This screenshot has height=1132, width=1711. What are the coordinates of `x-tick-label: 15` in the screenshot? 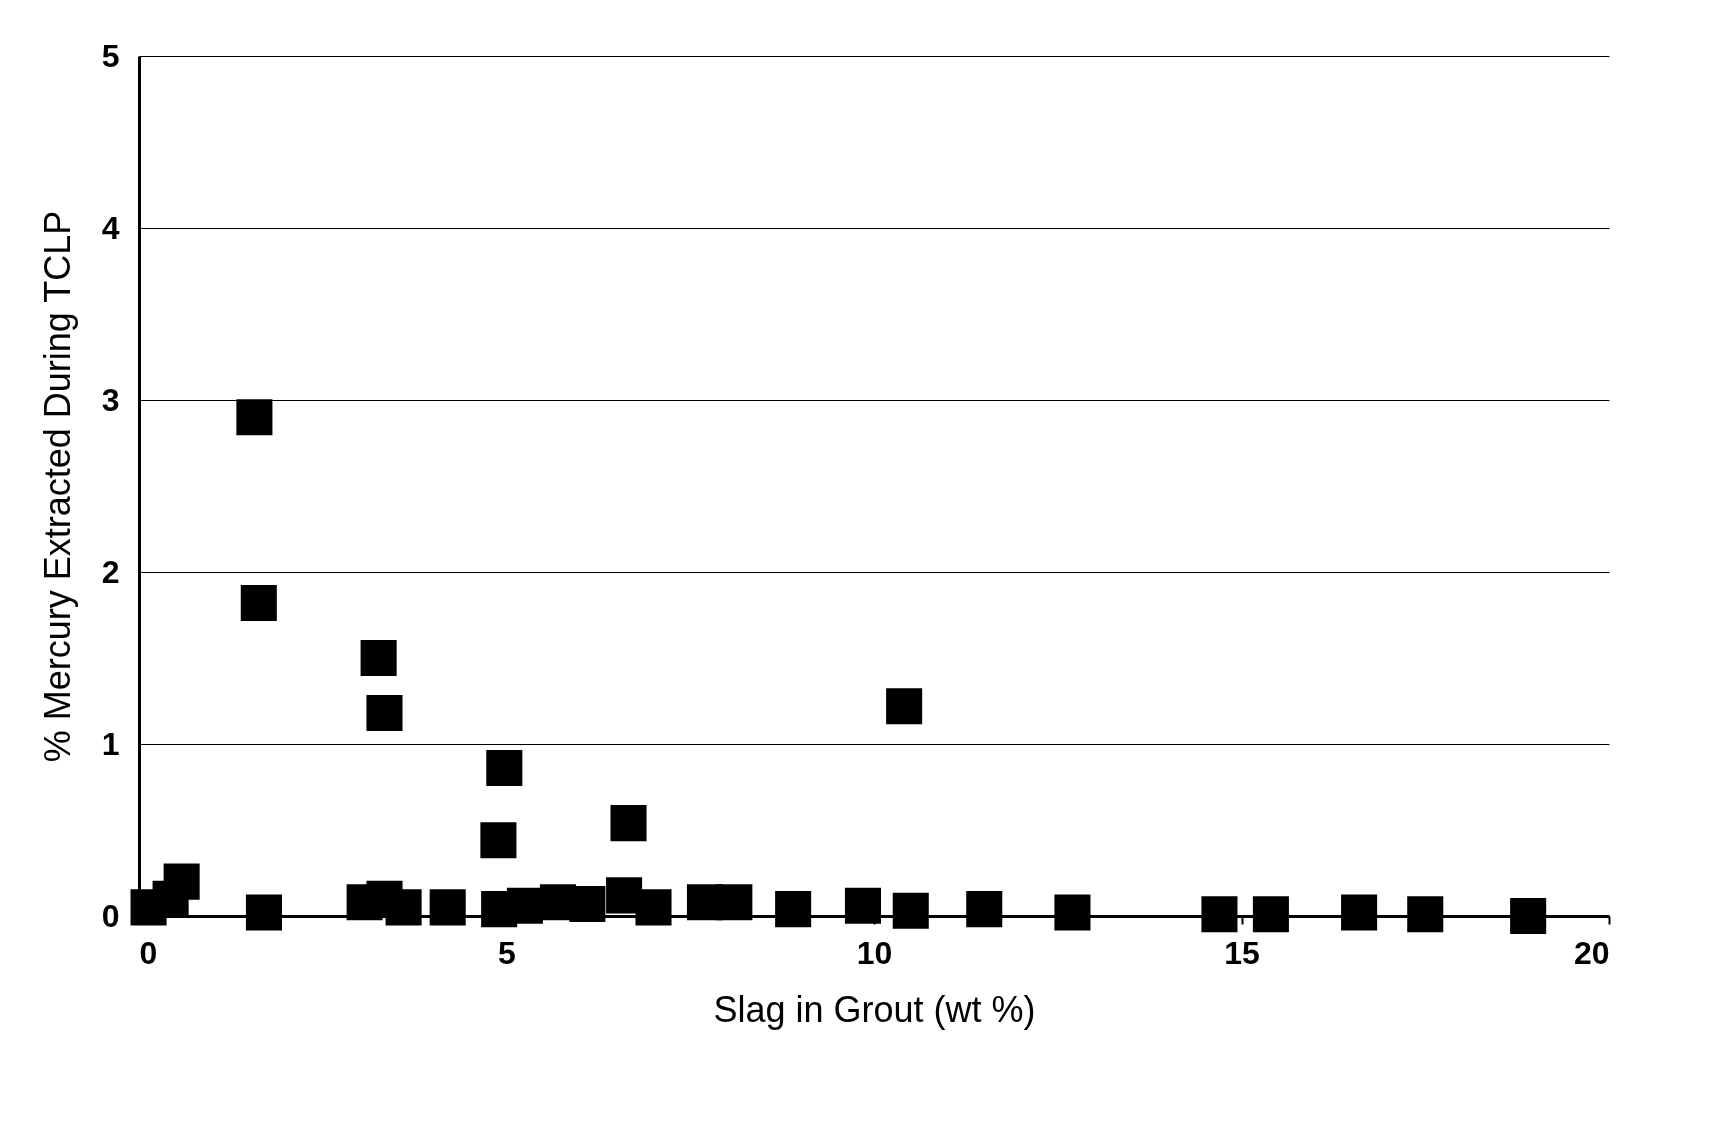 It's located at (1242, 952).